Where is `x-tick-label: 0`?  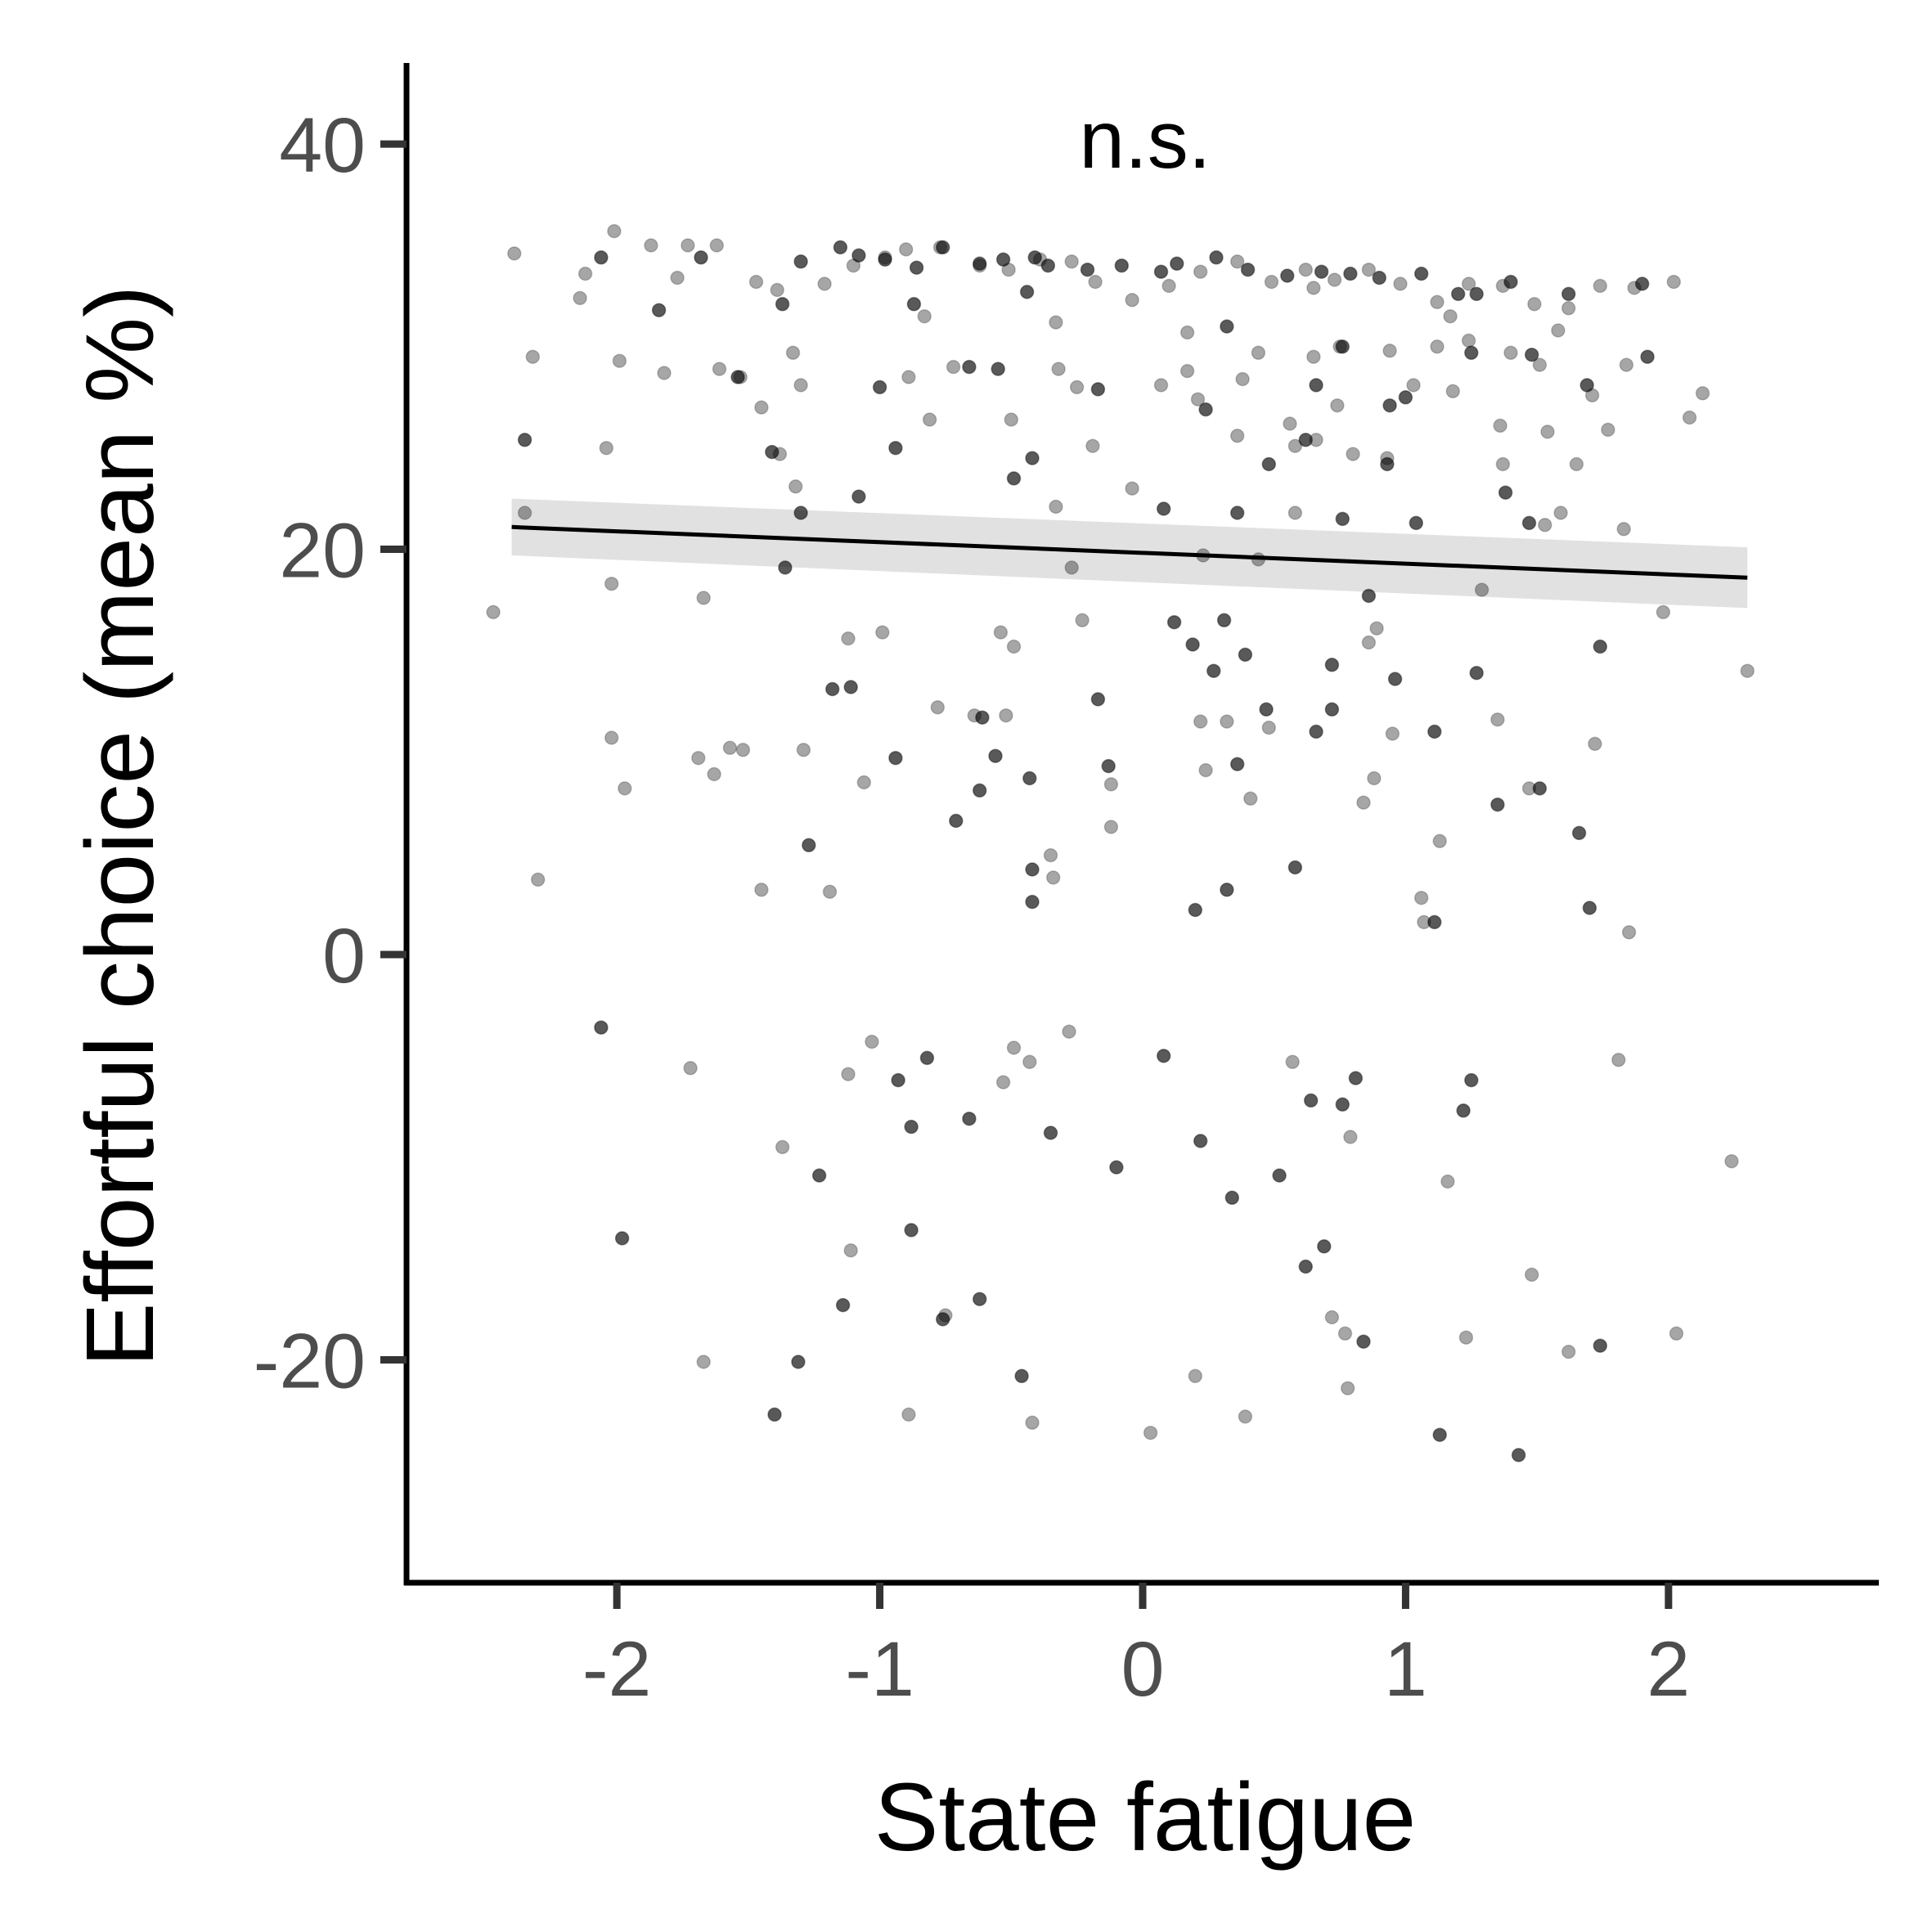 x-tick-label: 0 is located at coordinates (1143, 1669).